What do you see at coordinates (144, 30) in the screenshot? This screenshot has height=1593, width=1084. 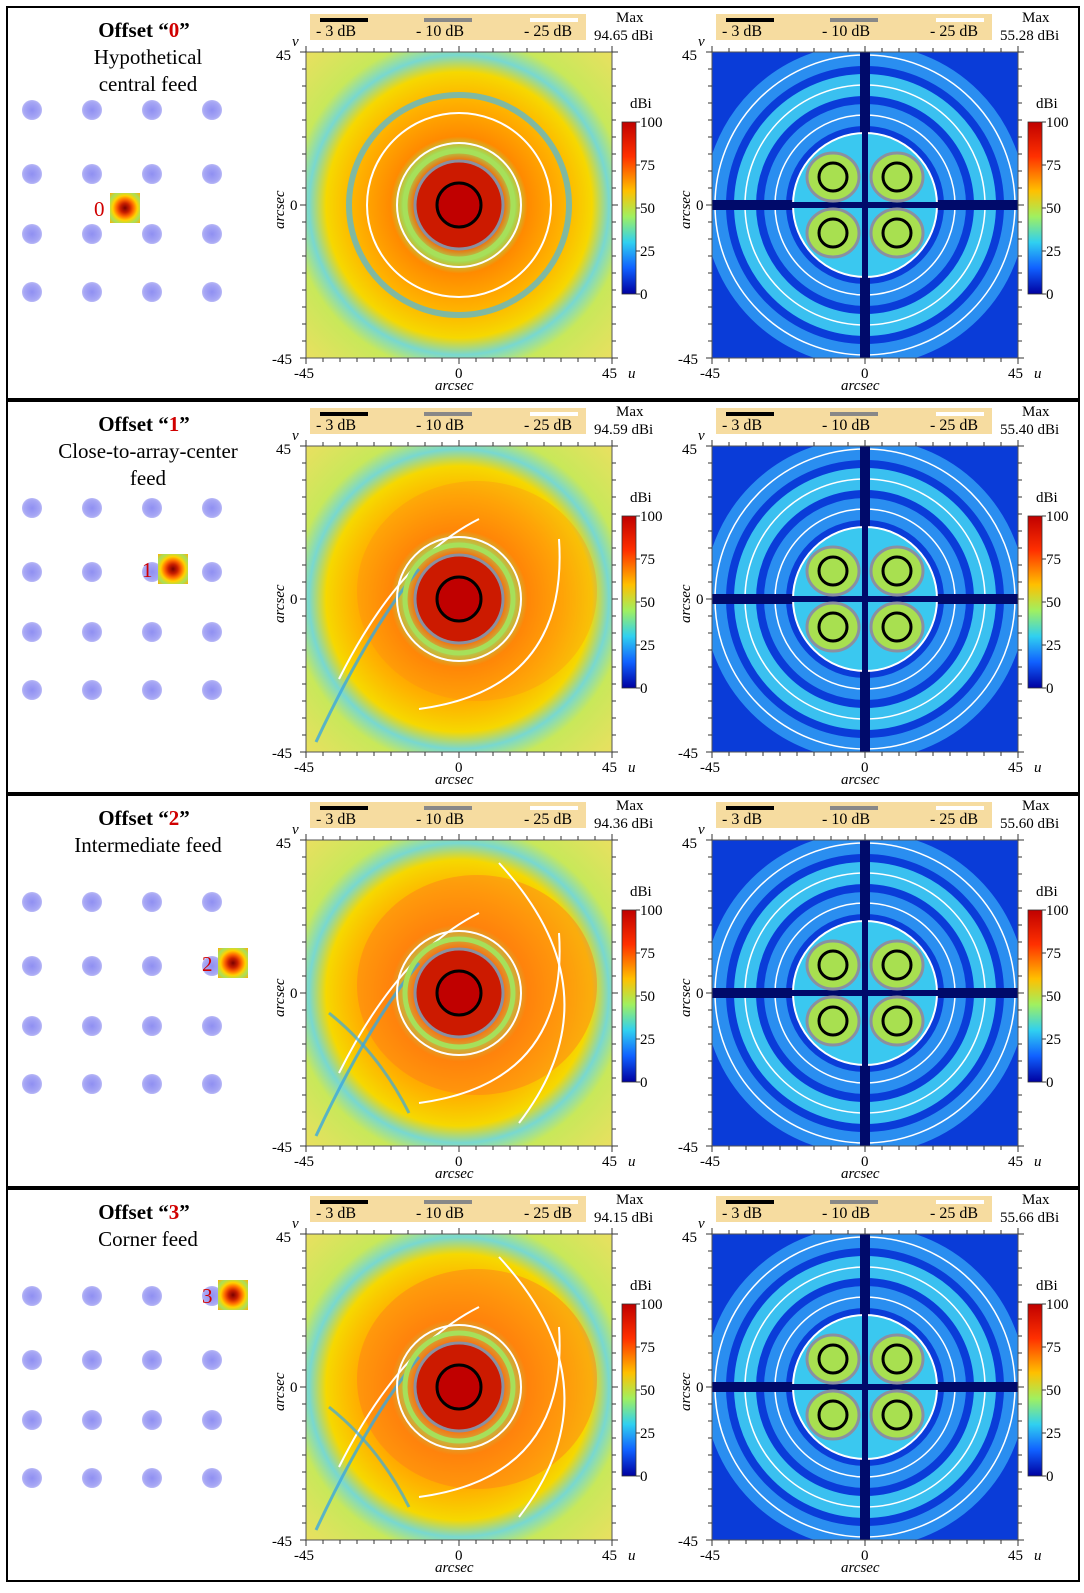 I see `offset-title: Offset “0”` at bounding box center [144, 30].